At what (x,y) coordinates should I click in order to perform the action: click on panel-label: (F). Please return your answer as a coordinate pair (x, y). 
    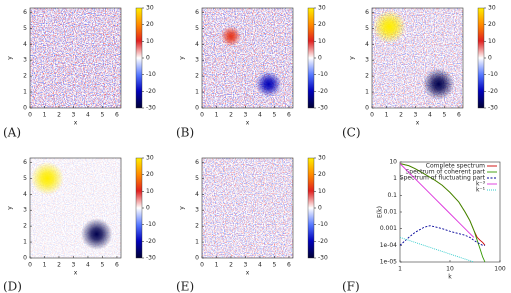
    Looking at the image, I should click on (351, 286).